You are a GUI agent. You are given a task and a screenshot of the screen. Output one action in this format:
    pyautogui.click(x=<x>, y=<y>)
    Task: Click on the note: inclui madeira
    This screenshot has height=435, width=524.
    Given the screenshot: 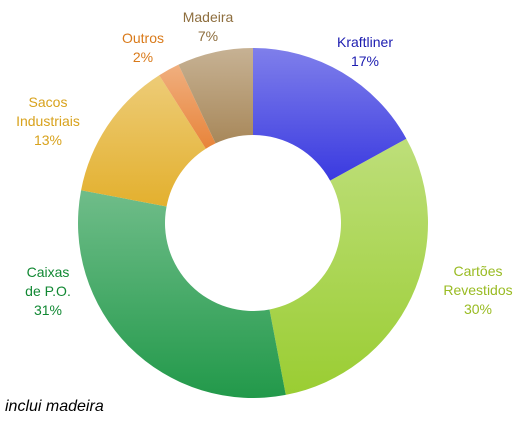 What is the action you would take?
    pyautogui.click(x=54, y=406)
    